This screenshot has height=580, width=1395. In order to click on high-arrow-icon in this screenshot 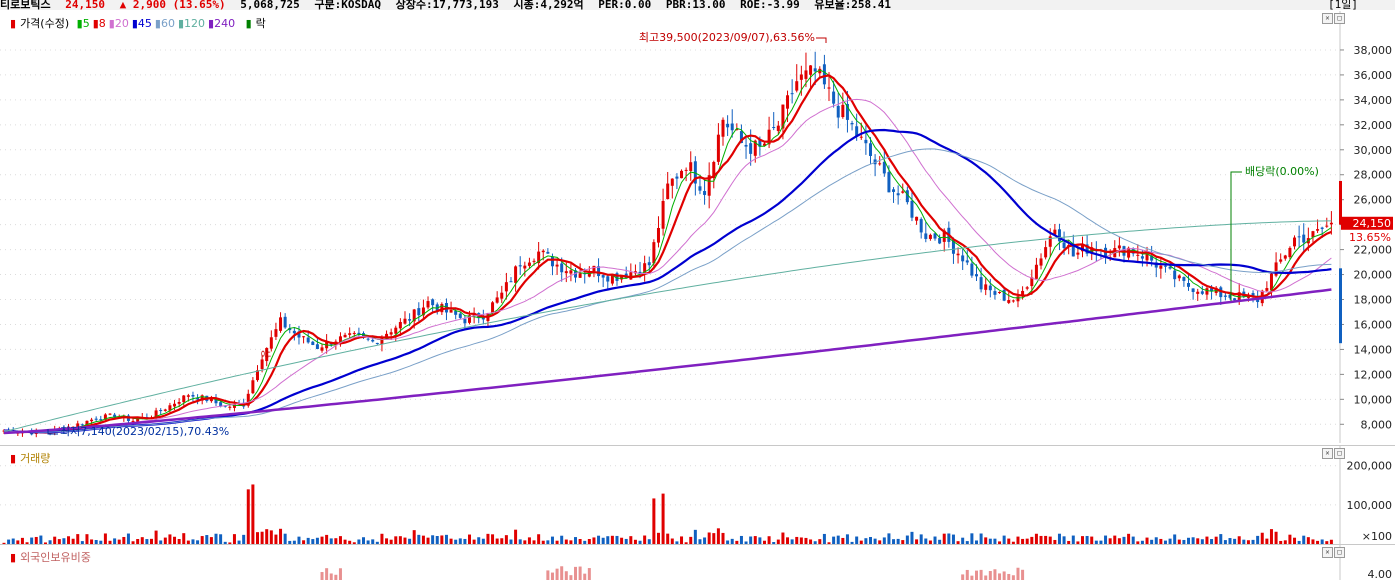, I will do `click(821, 40)`.